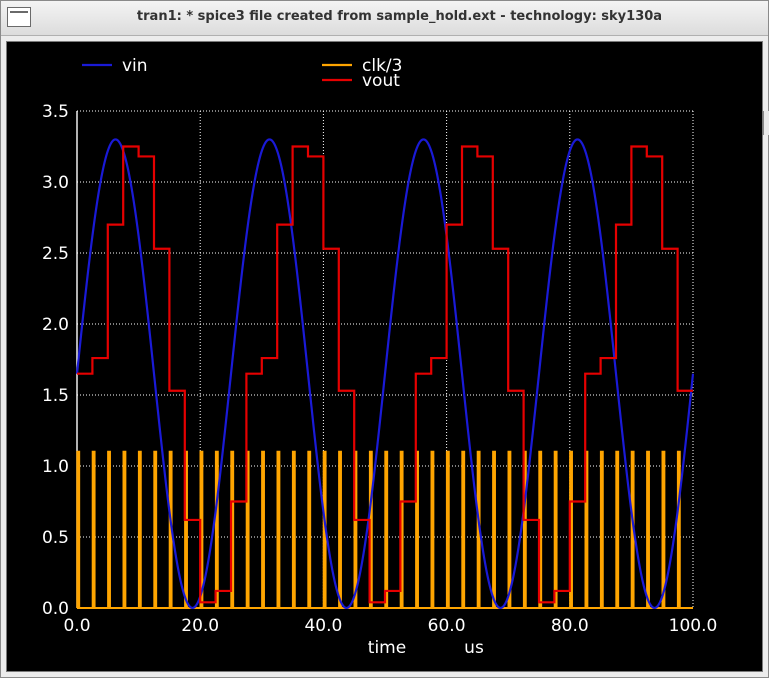  What do you see at coordinates (323, 626) in the screenshot?
I see `x-tick-label: 40.0` at bounding box center [323, 626].